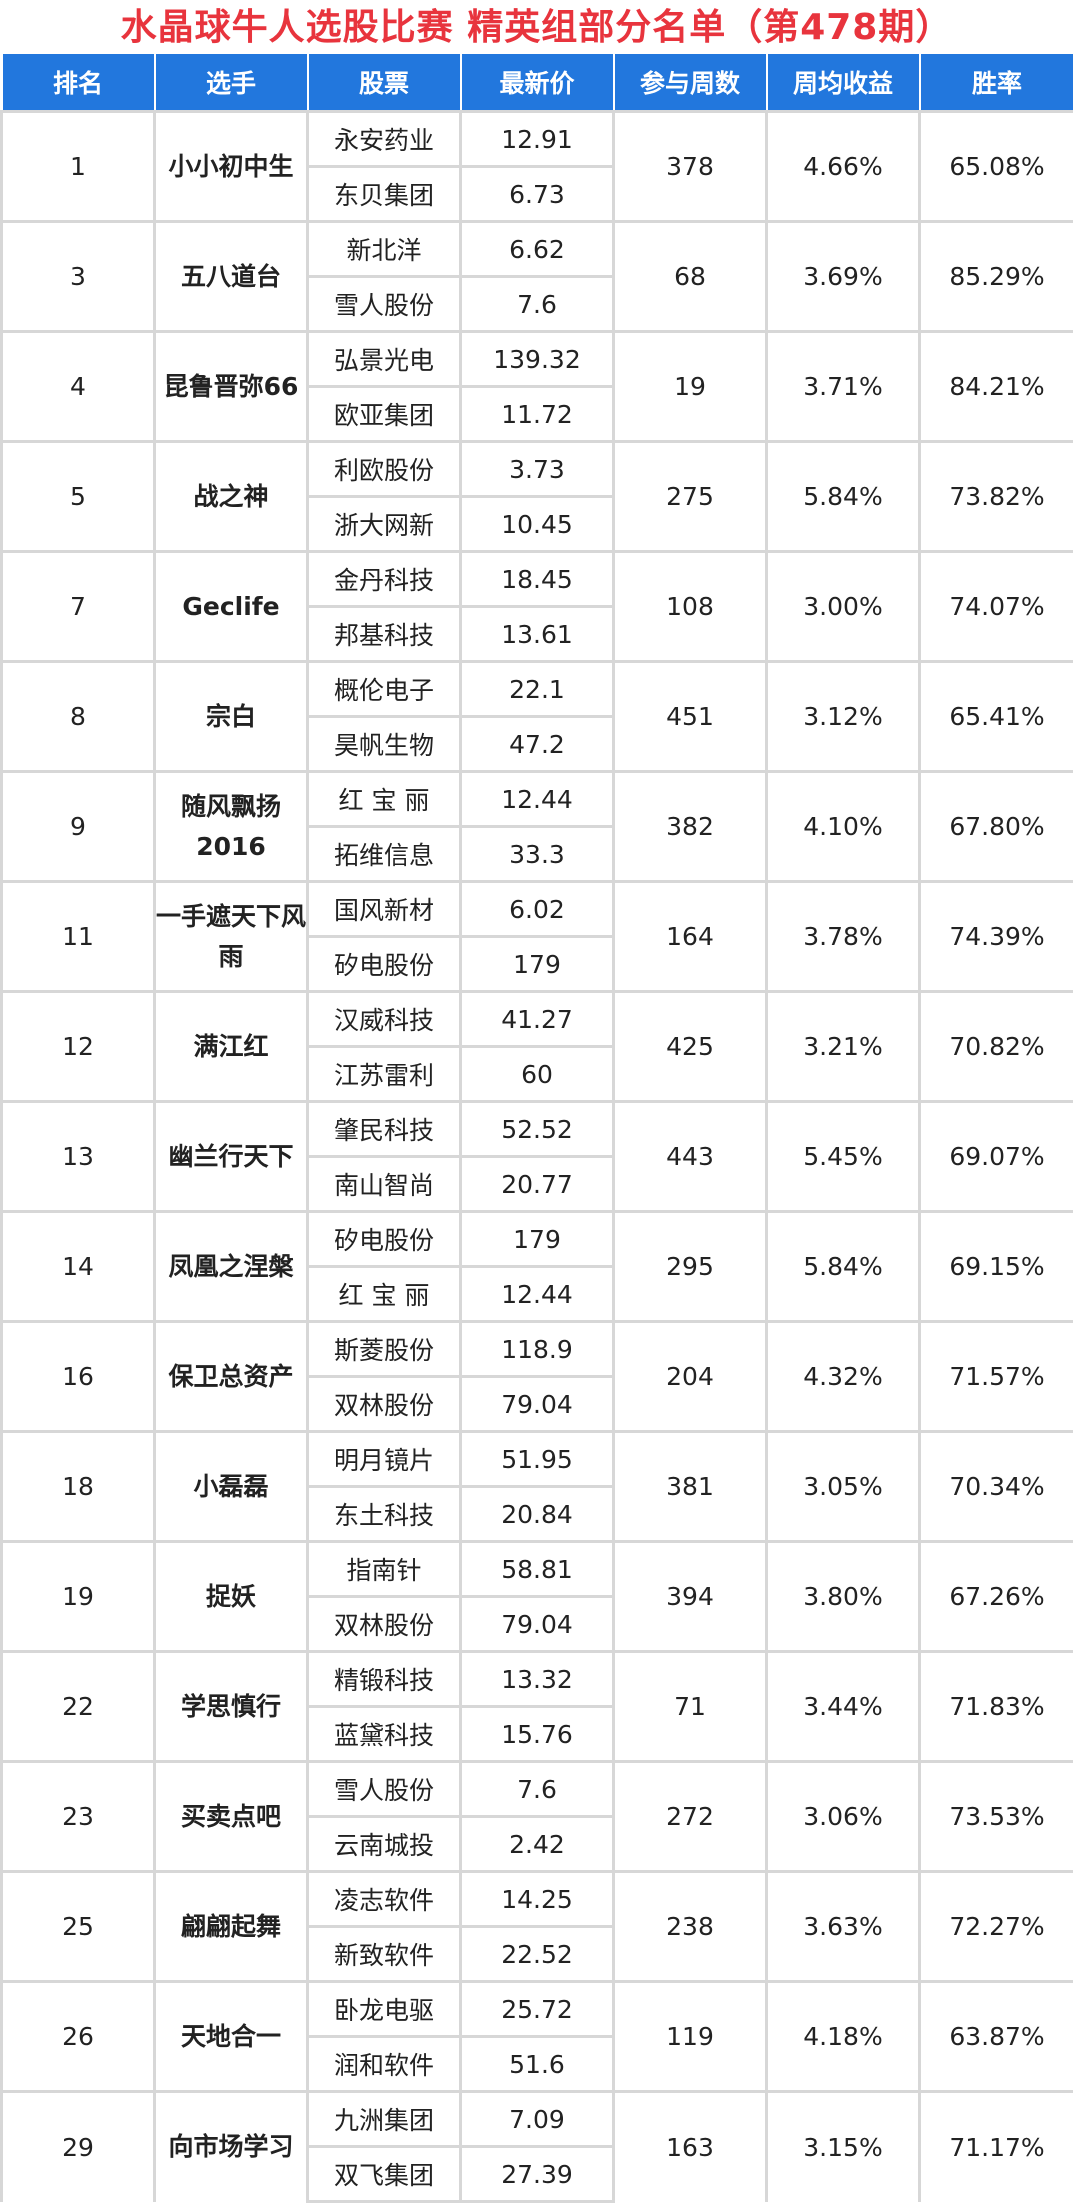  Describe the element at coordinates (231, 1377) in the screenshot. I see `player-name: 保卫总资产` at that location.